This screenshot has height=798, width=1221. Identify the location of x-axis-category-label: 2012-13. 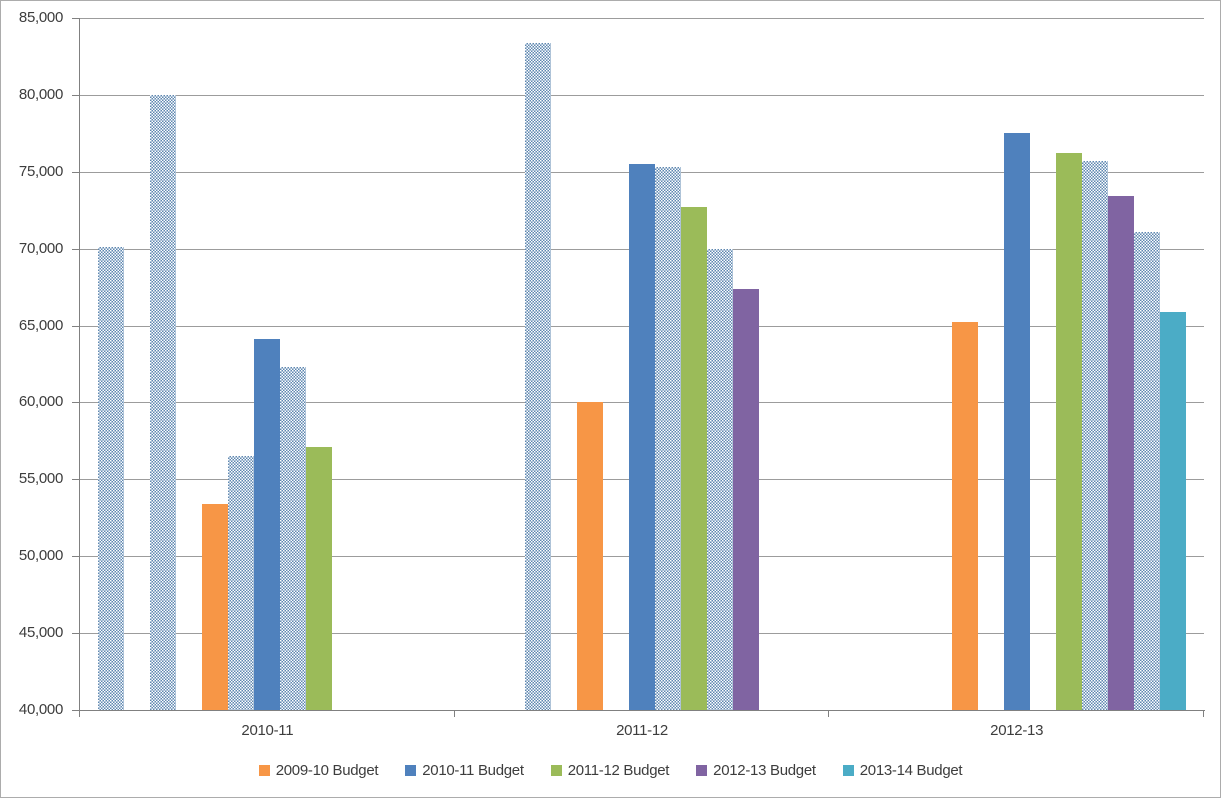
(1017, 730).